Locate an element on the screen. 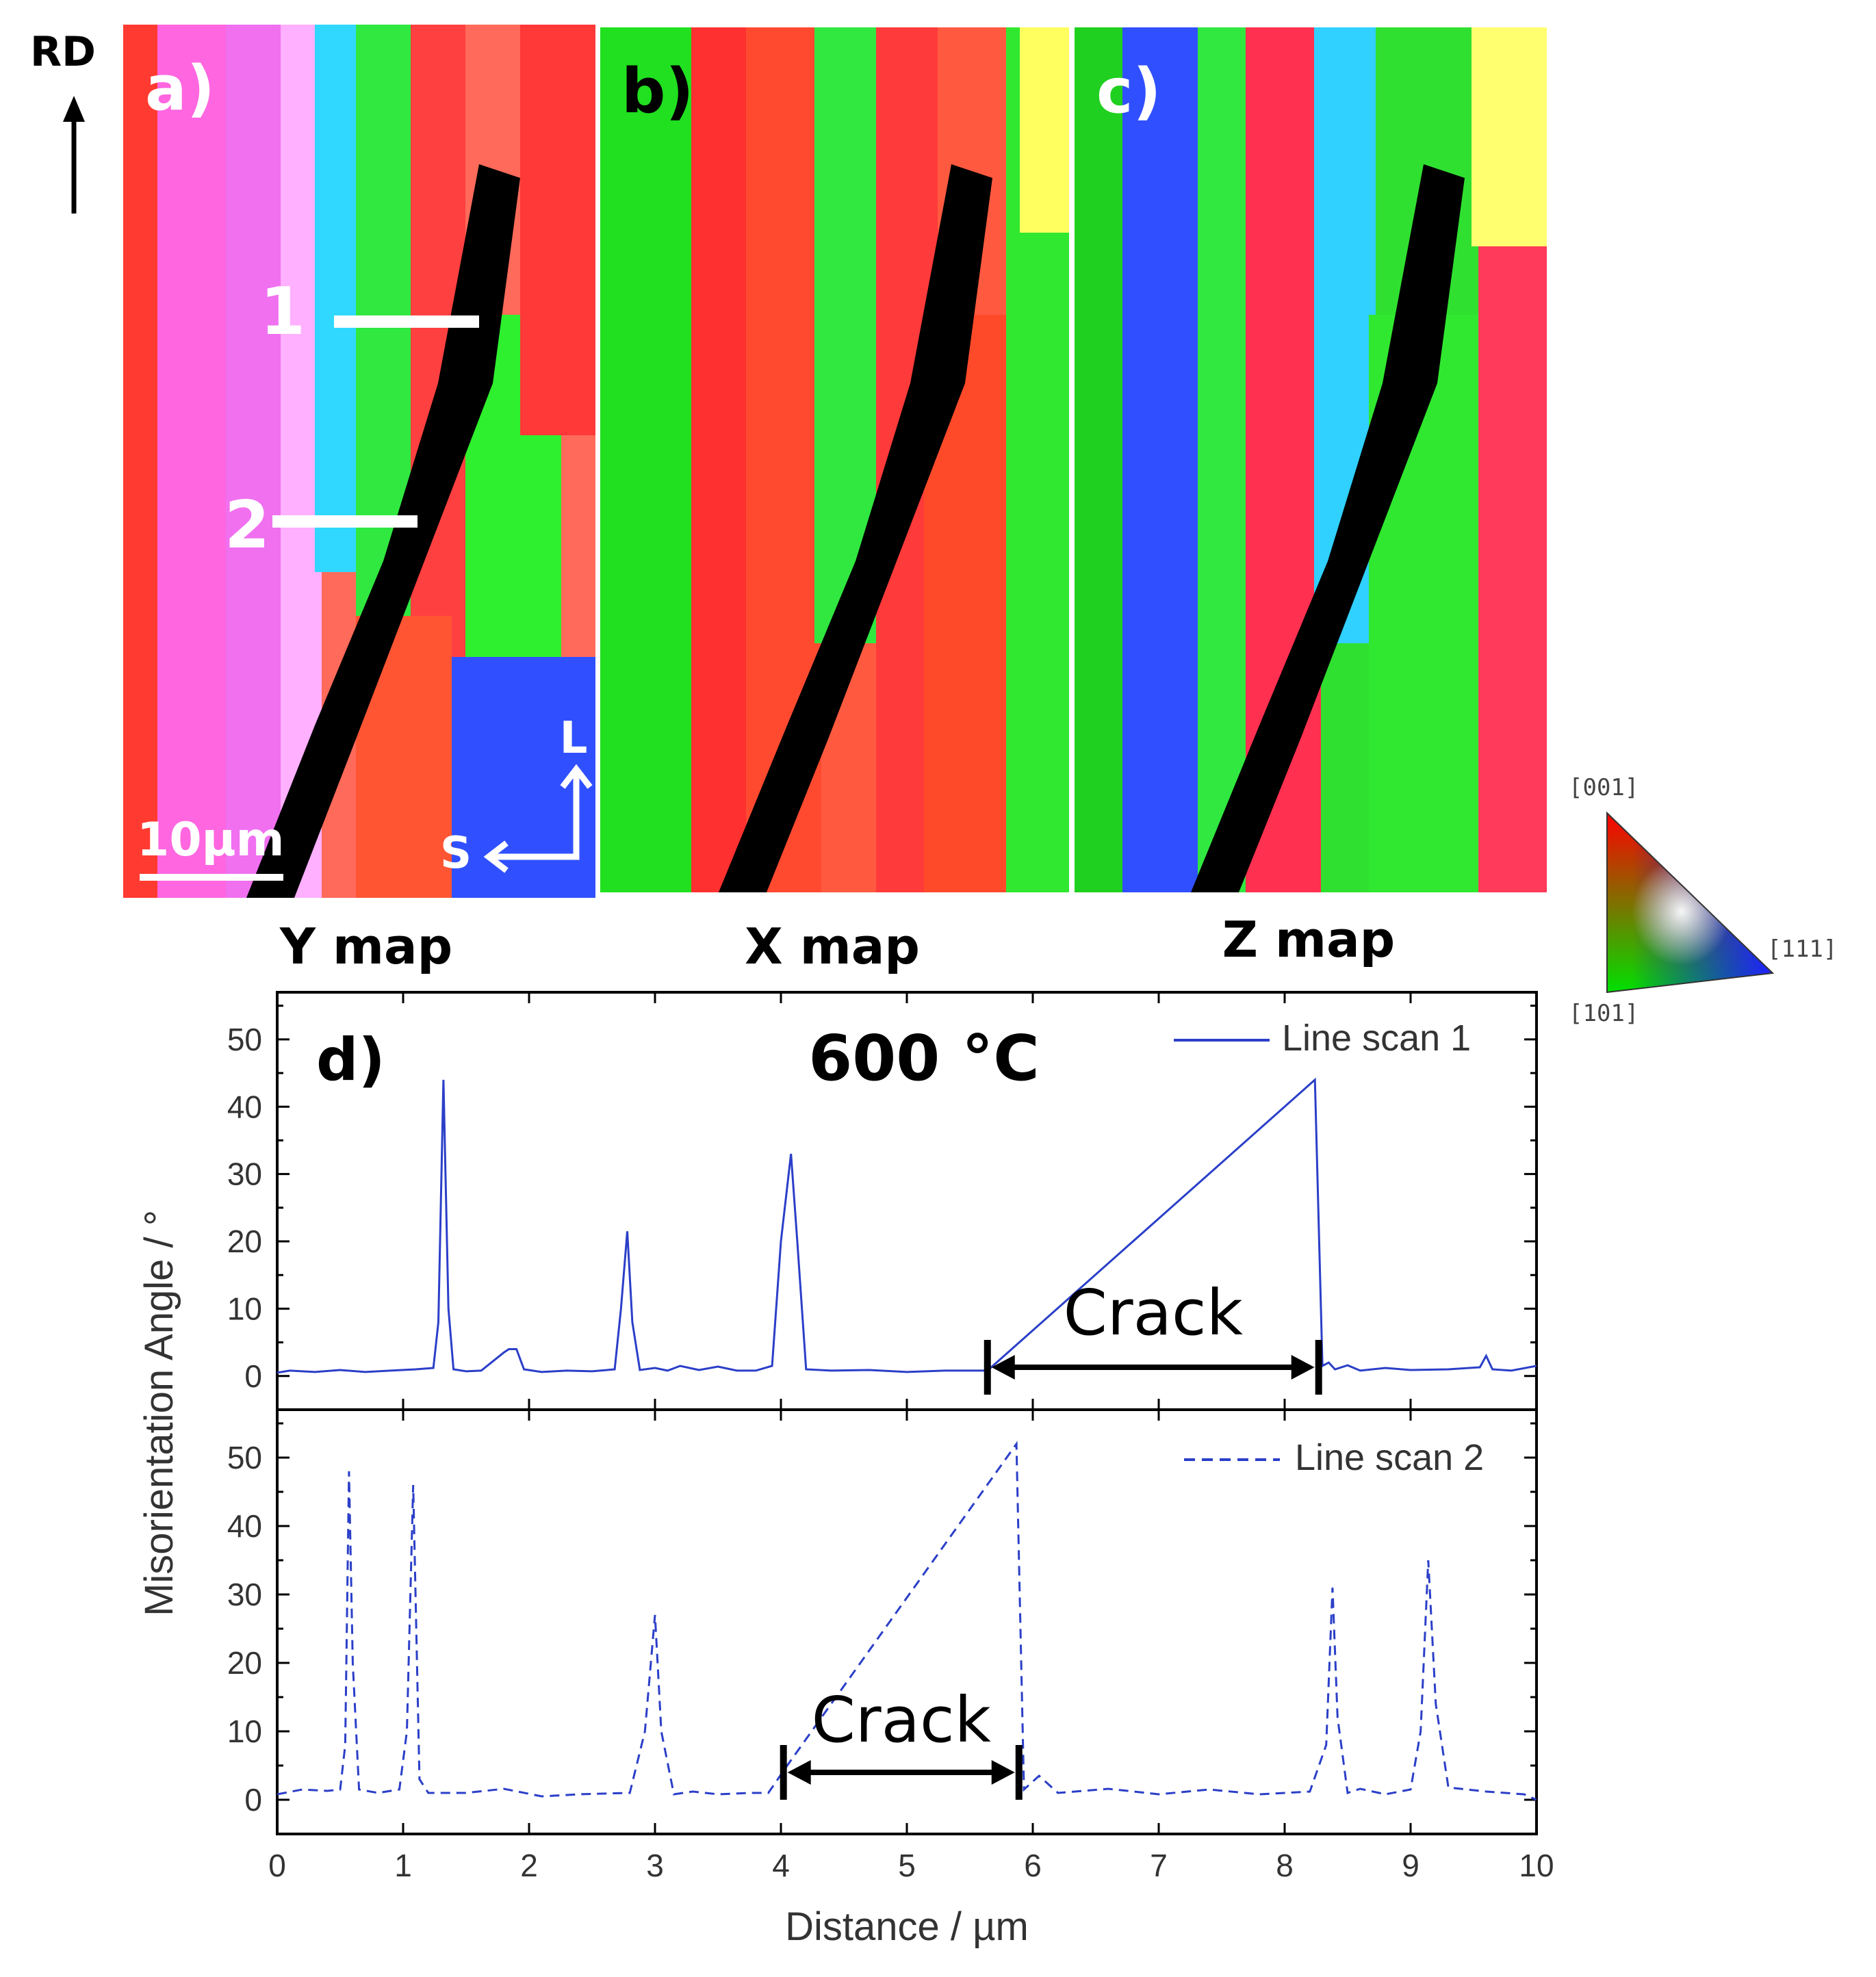 This screenshot has width=1876, height=1977. line-label-2: 2 is located at coordinates (247, 525).